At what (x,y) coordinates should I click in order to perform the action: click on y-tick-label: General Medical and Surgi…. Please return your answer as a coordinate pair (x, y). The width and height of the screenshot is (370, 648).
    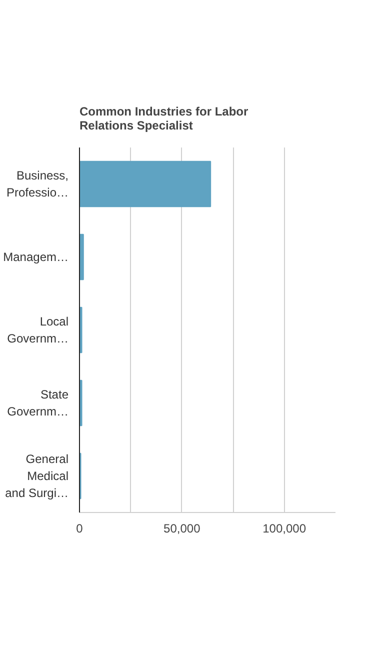
    Looking at the image, I should click on (37, 476).